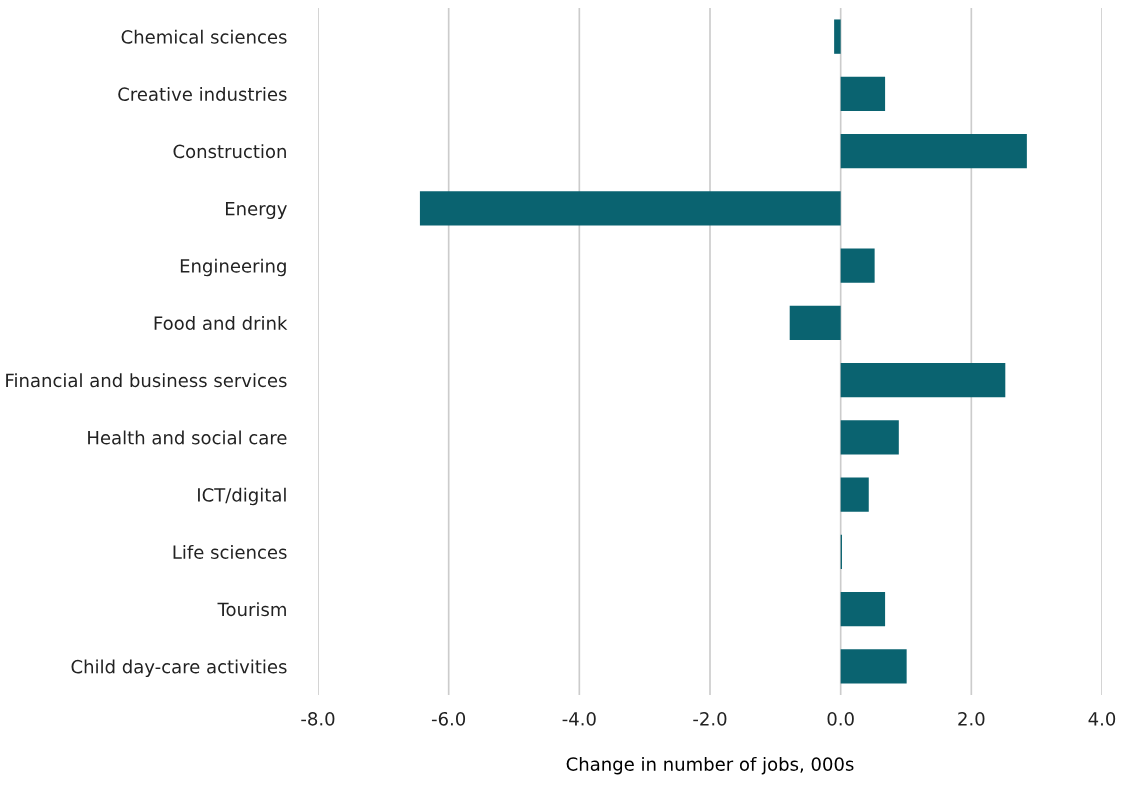 The width and height of the screenshot is (1135, 785). Describe the element at coordinates (256, 210) in the screenshot. I see `y-tick-label: Energy` at that location.